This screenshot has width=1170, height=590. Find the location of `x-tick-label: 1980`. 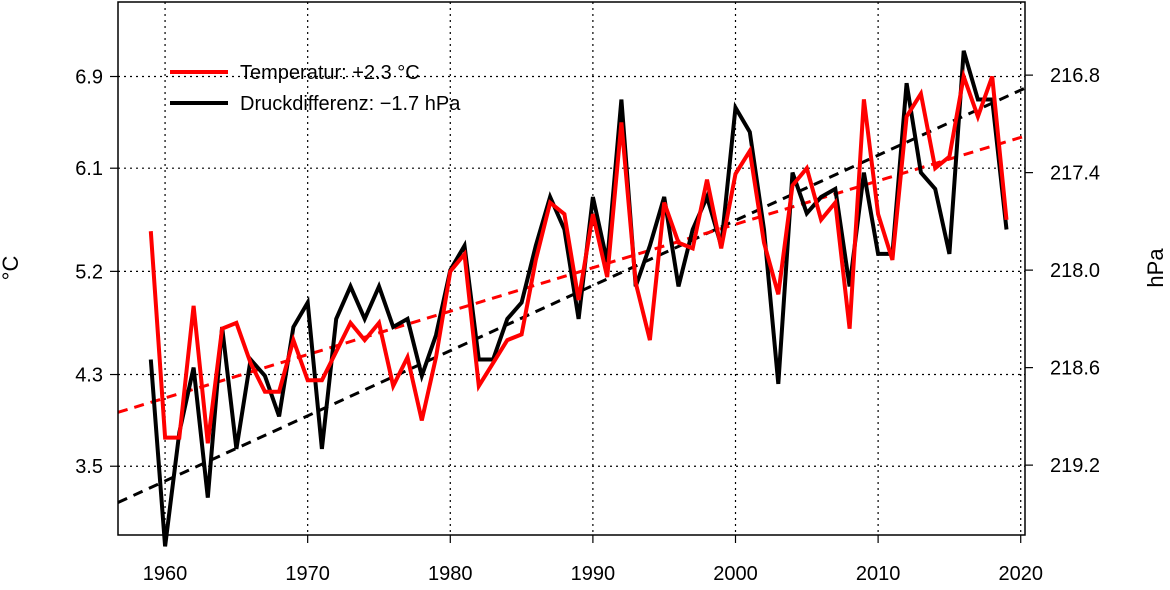

x-tick-label: 1980 is located at coordinates (450, 574).